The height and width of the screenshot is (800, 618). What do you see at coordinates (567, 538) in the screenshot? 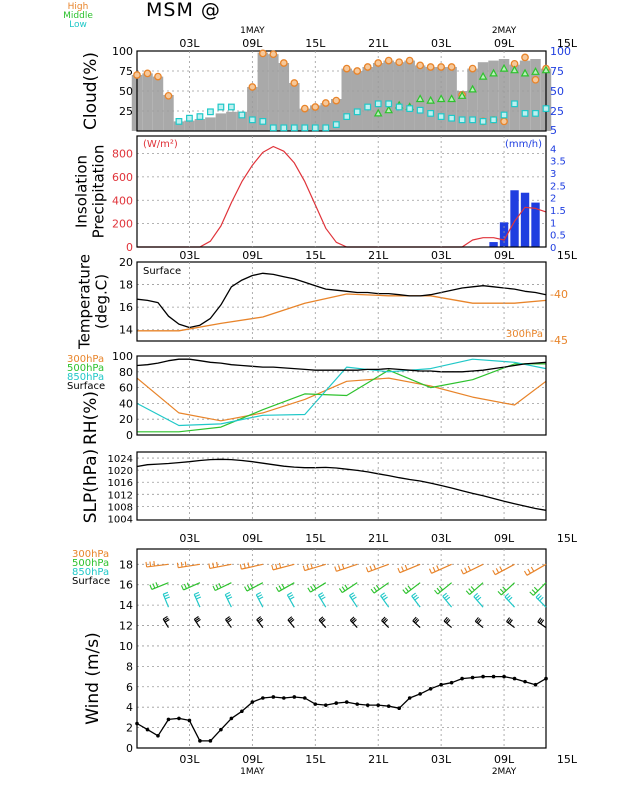
I see `slp-tick-label: 15L` at bounding box center [567, 538].